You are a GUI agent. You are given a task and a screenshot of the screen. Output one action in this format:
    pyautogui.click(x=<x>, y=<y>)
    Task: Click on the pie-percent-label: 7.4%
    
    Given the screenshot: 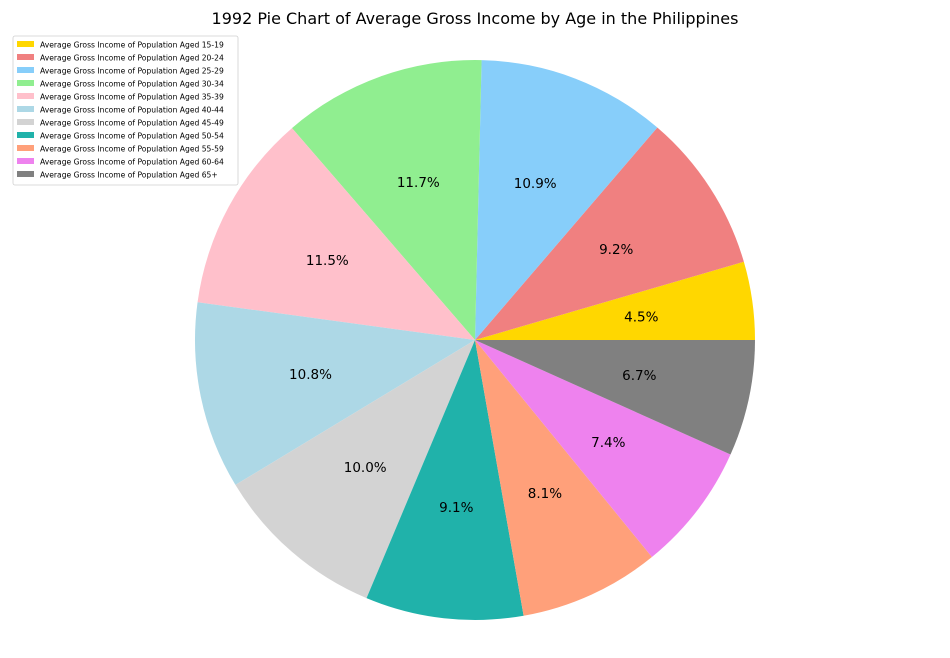 What is the action you would take?
    pyautogui.click(x=608, y=443)
    